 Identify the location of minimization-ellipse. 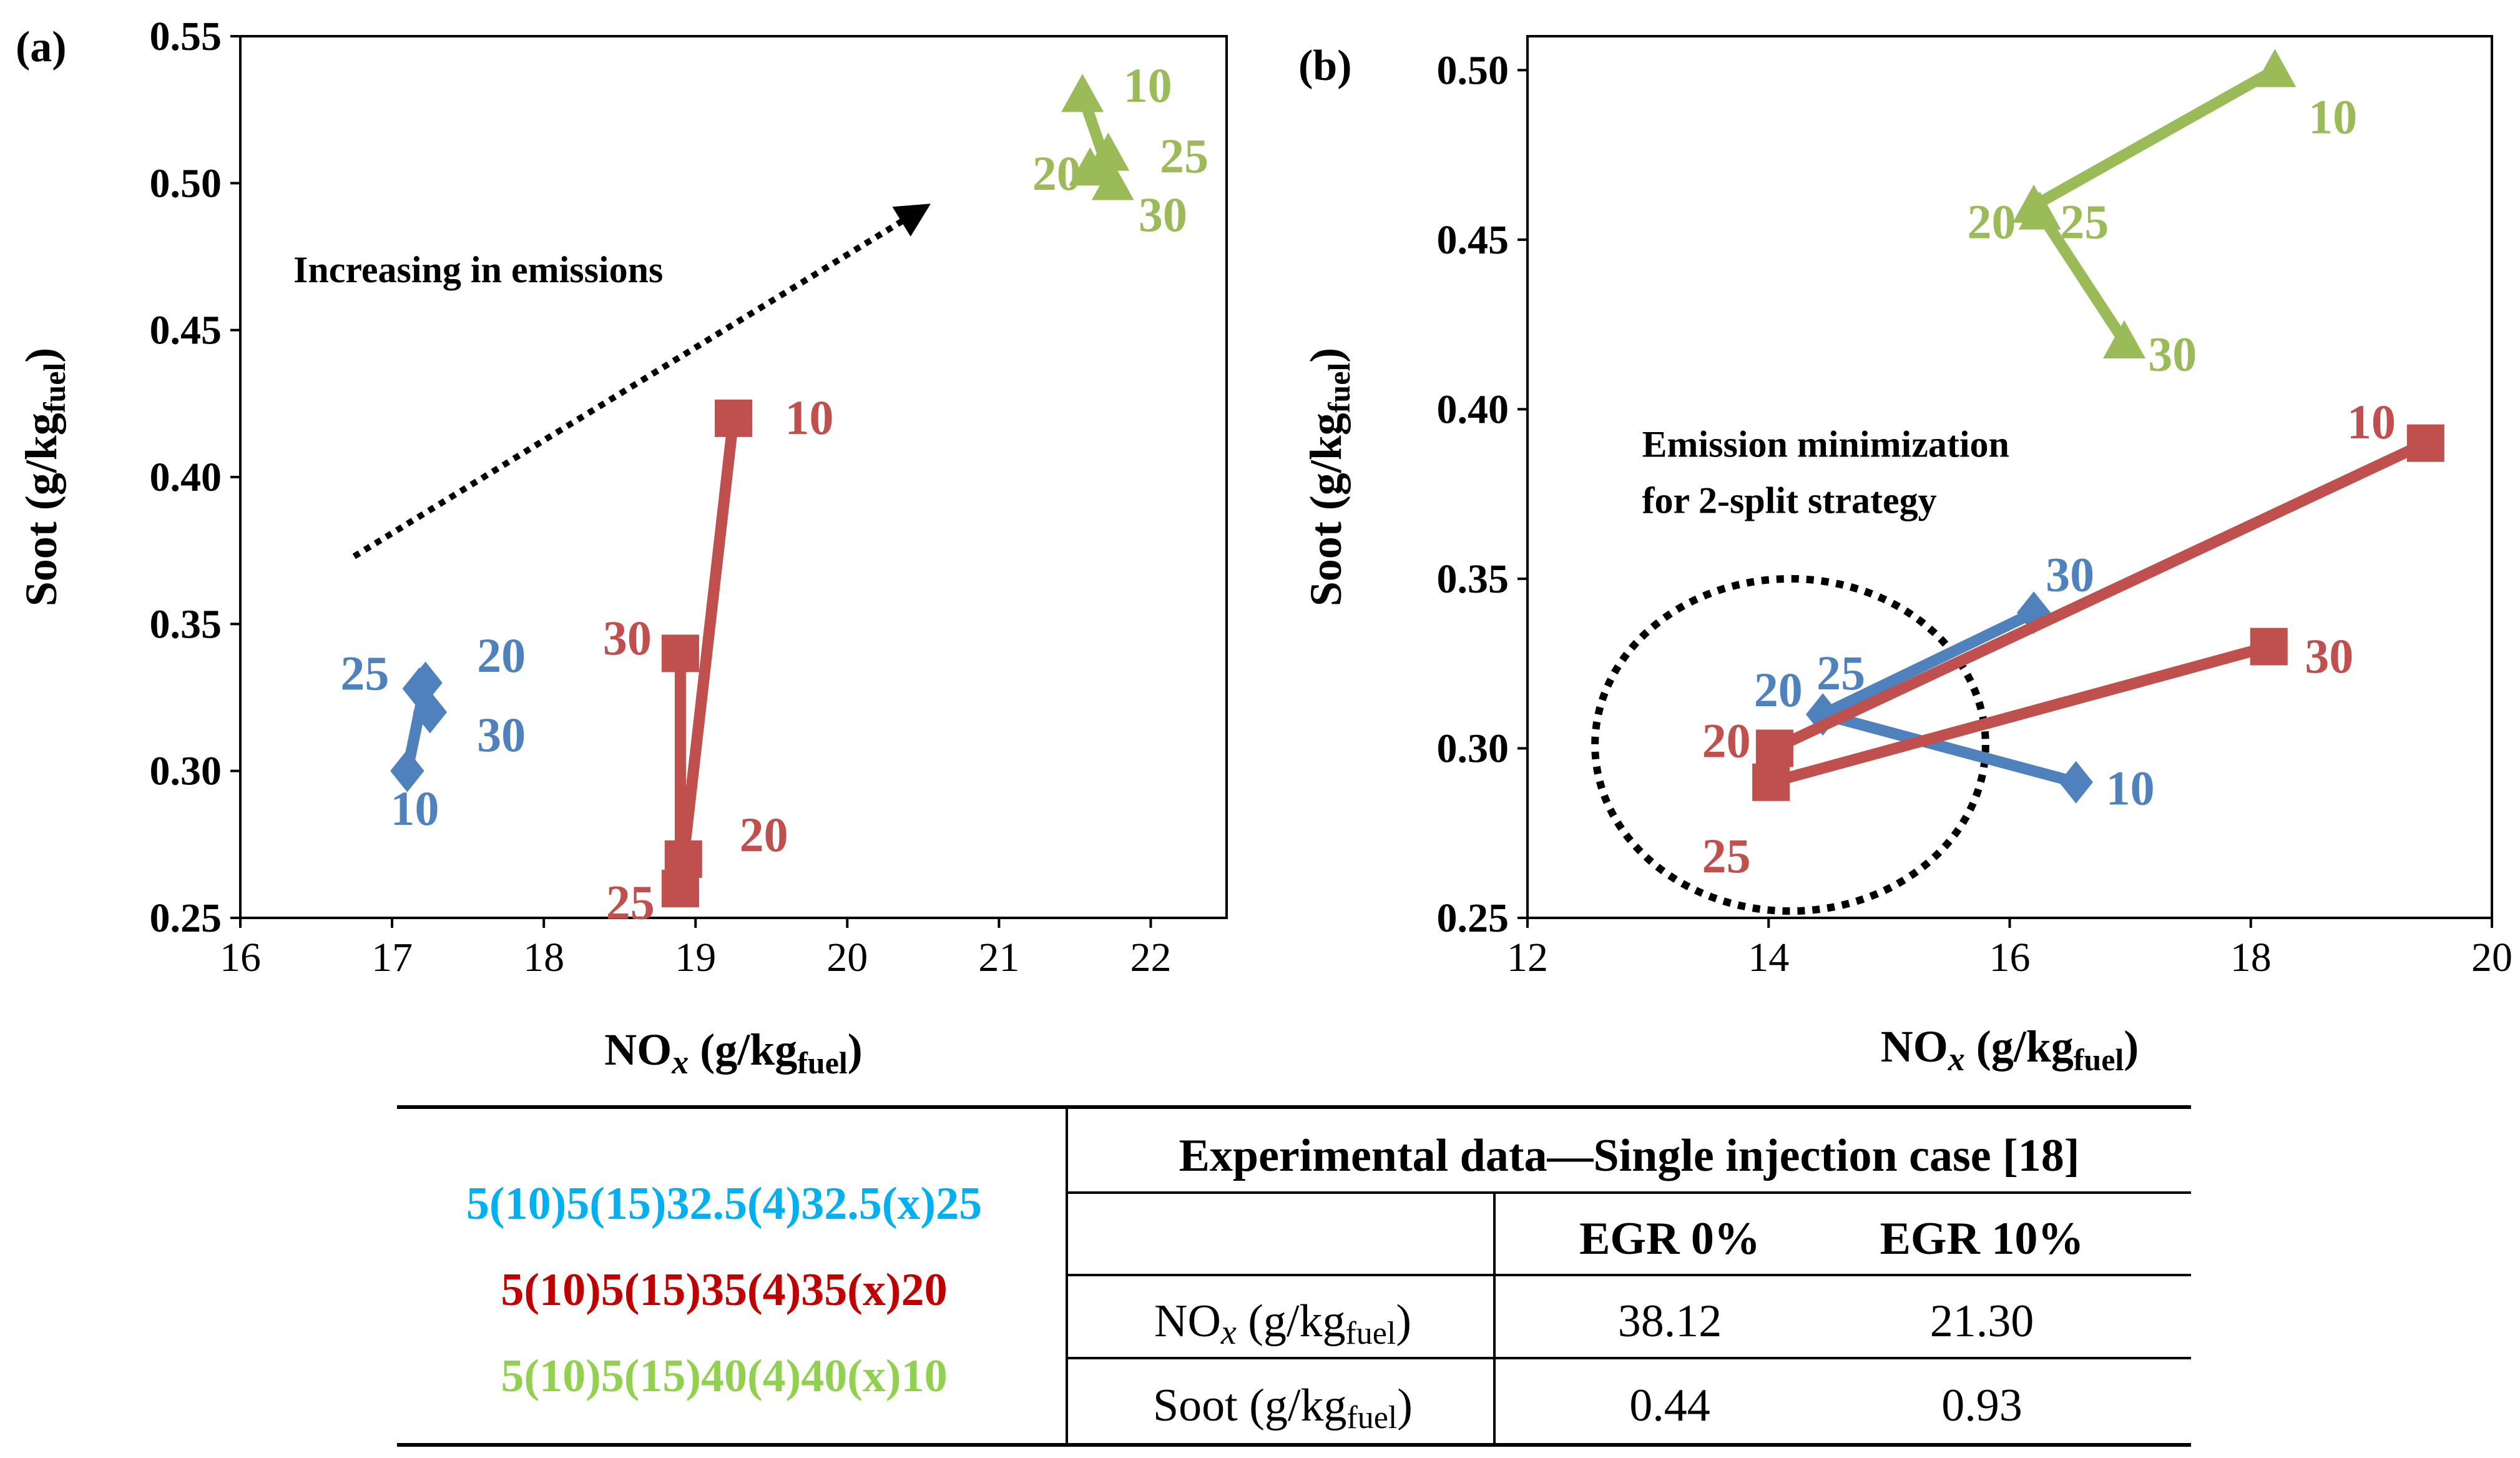
(1790, 744).